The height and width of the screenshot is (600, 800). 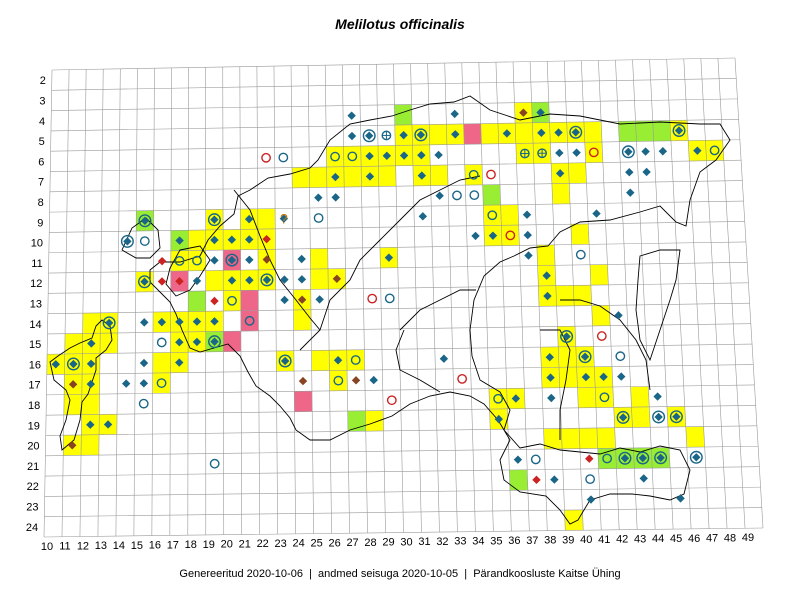 I want to click on row-label-22: 22, so click(x=33, y=487).